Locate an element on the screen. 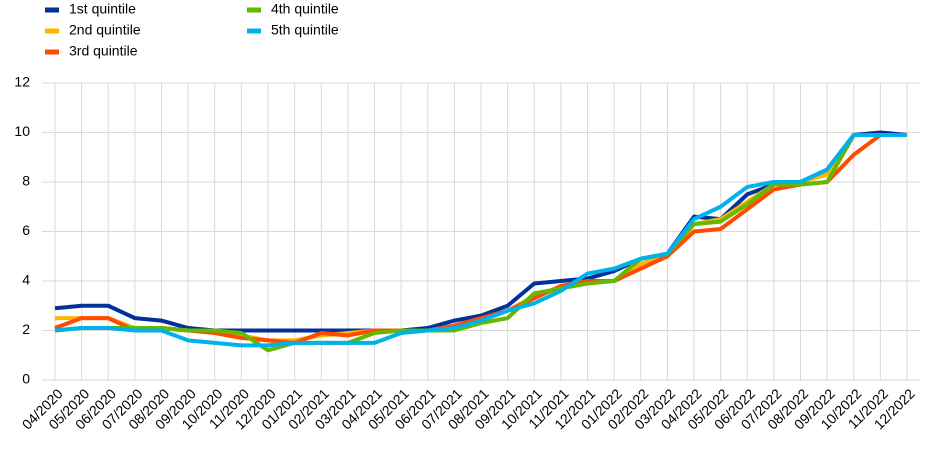 The width and height of the screenshot is (948, 451). y-tick-label: 4 is located at coordinates (26, 280).